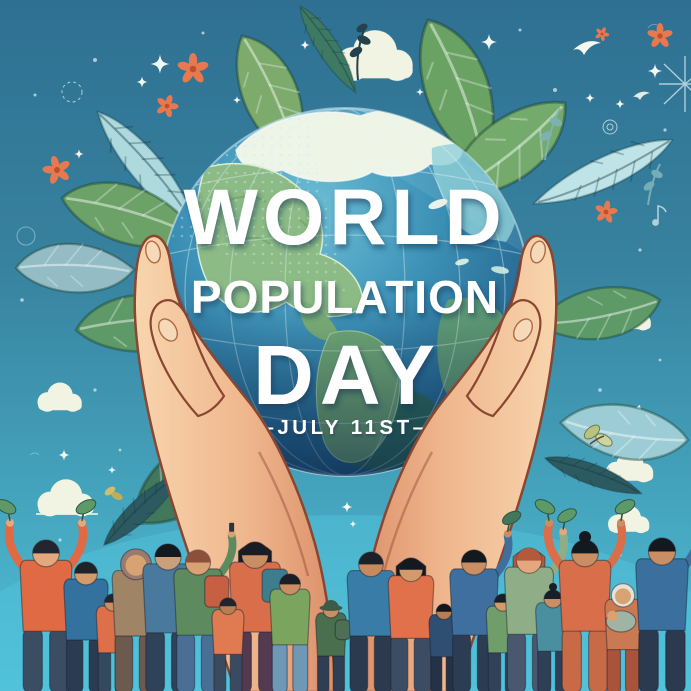  Describe the element at coordinates (347, 375) in the screenshot. I see `title-line-day: DAY` at that location.